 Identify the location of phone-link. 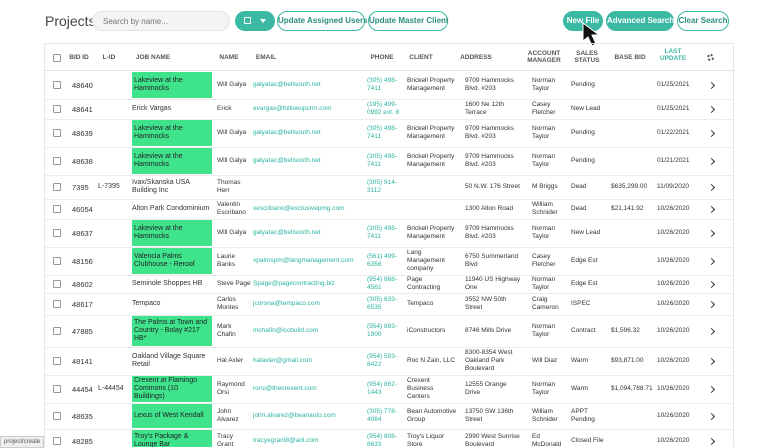
(384, 209).